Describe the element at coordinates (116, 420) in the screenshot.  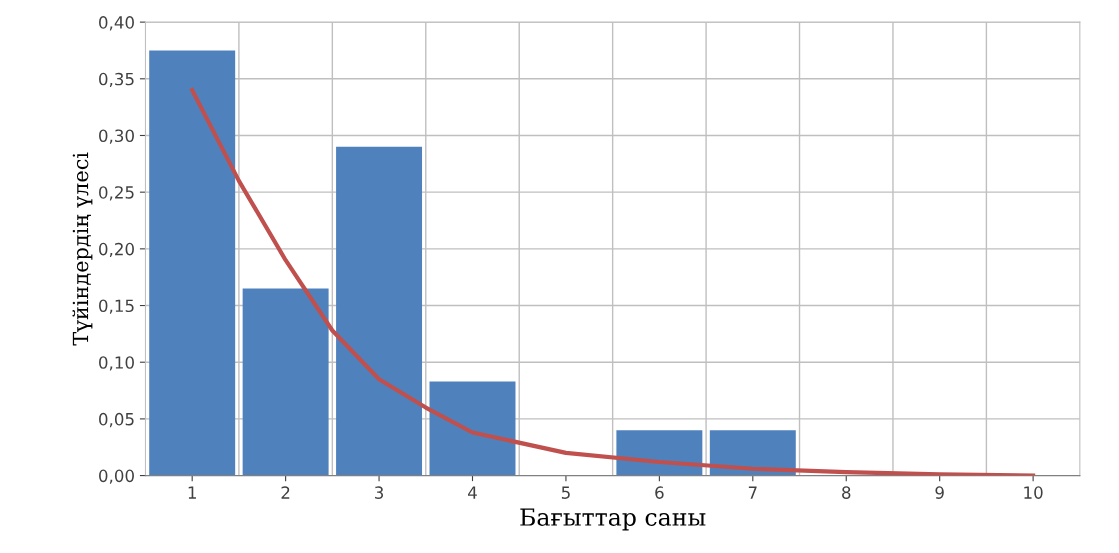
I see `y-tick-label: 0,05` at that location.